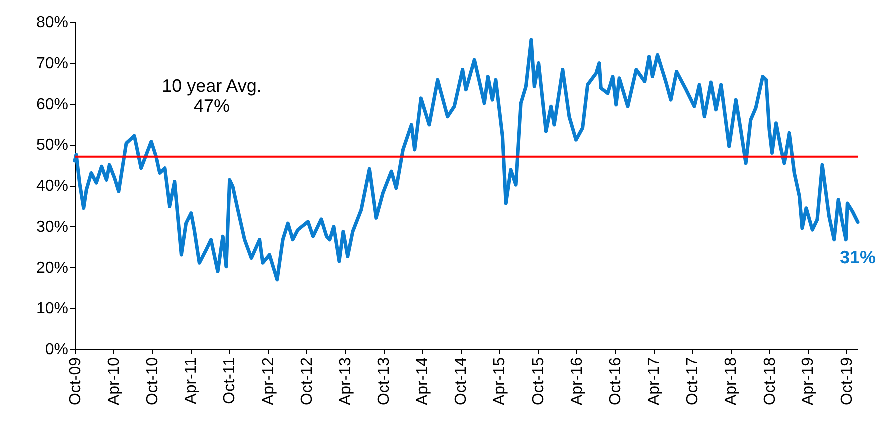 This screenshot has height=428, width=884. Describe the element at coordinates (655, 381) in the screenshot. I see `x-tick-label: Apr-17` at that location.